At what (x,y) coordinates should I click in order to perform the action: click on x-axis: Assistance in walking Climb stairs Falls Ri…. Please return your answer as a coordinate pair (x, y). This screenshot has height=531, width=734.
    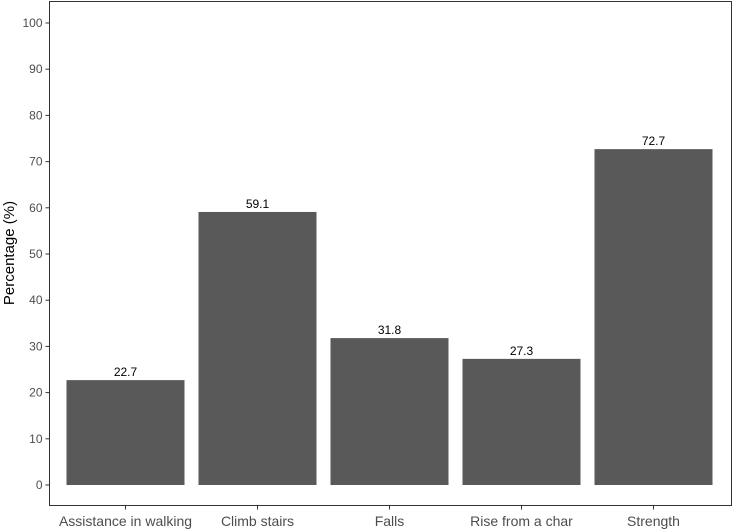
    Looking at the image, I should click on (369, 517).